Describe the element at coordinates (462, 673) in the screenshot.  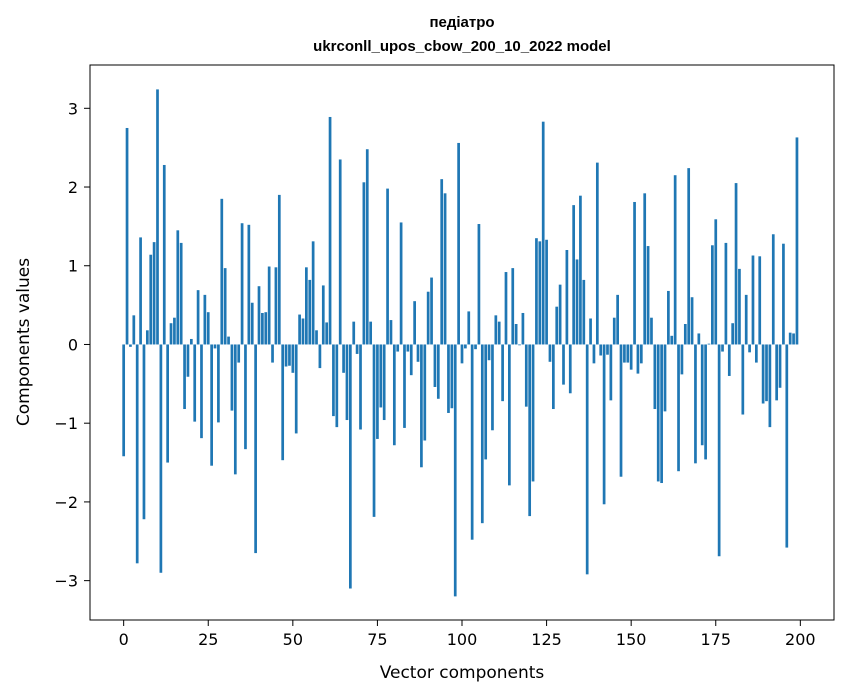
I see `x-axis-label: Vector components` at that location.